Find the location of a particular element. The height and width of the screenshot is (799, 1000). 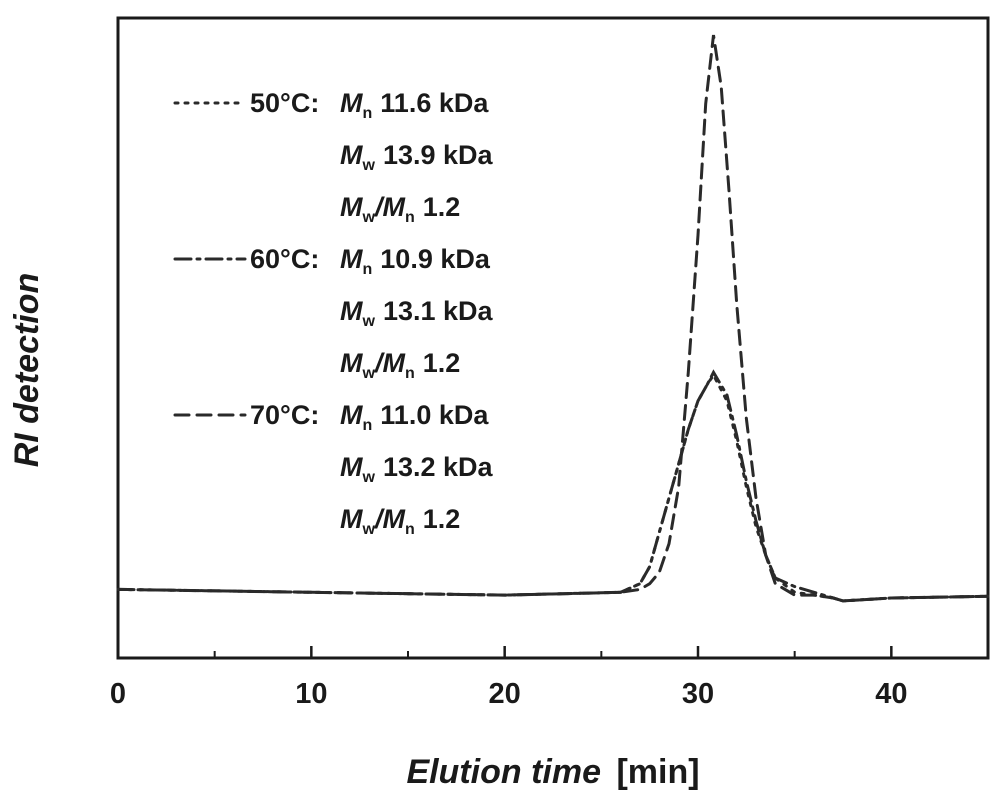

x-axis-label: Elution time [min] is located at coordinates (552, 772).